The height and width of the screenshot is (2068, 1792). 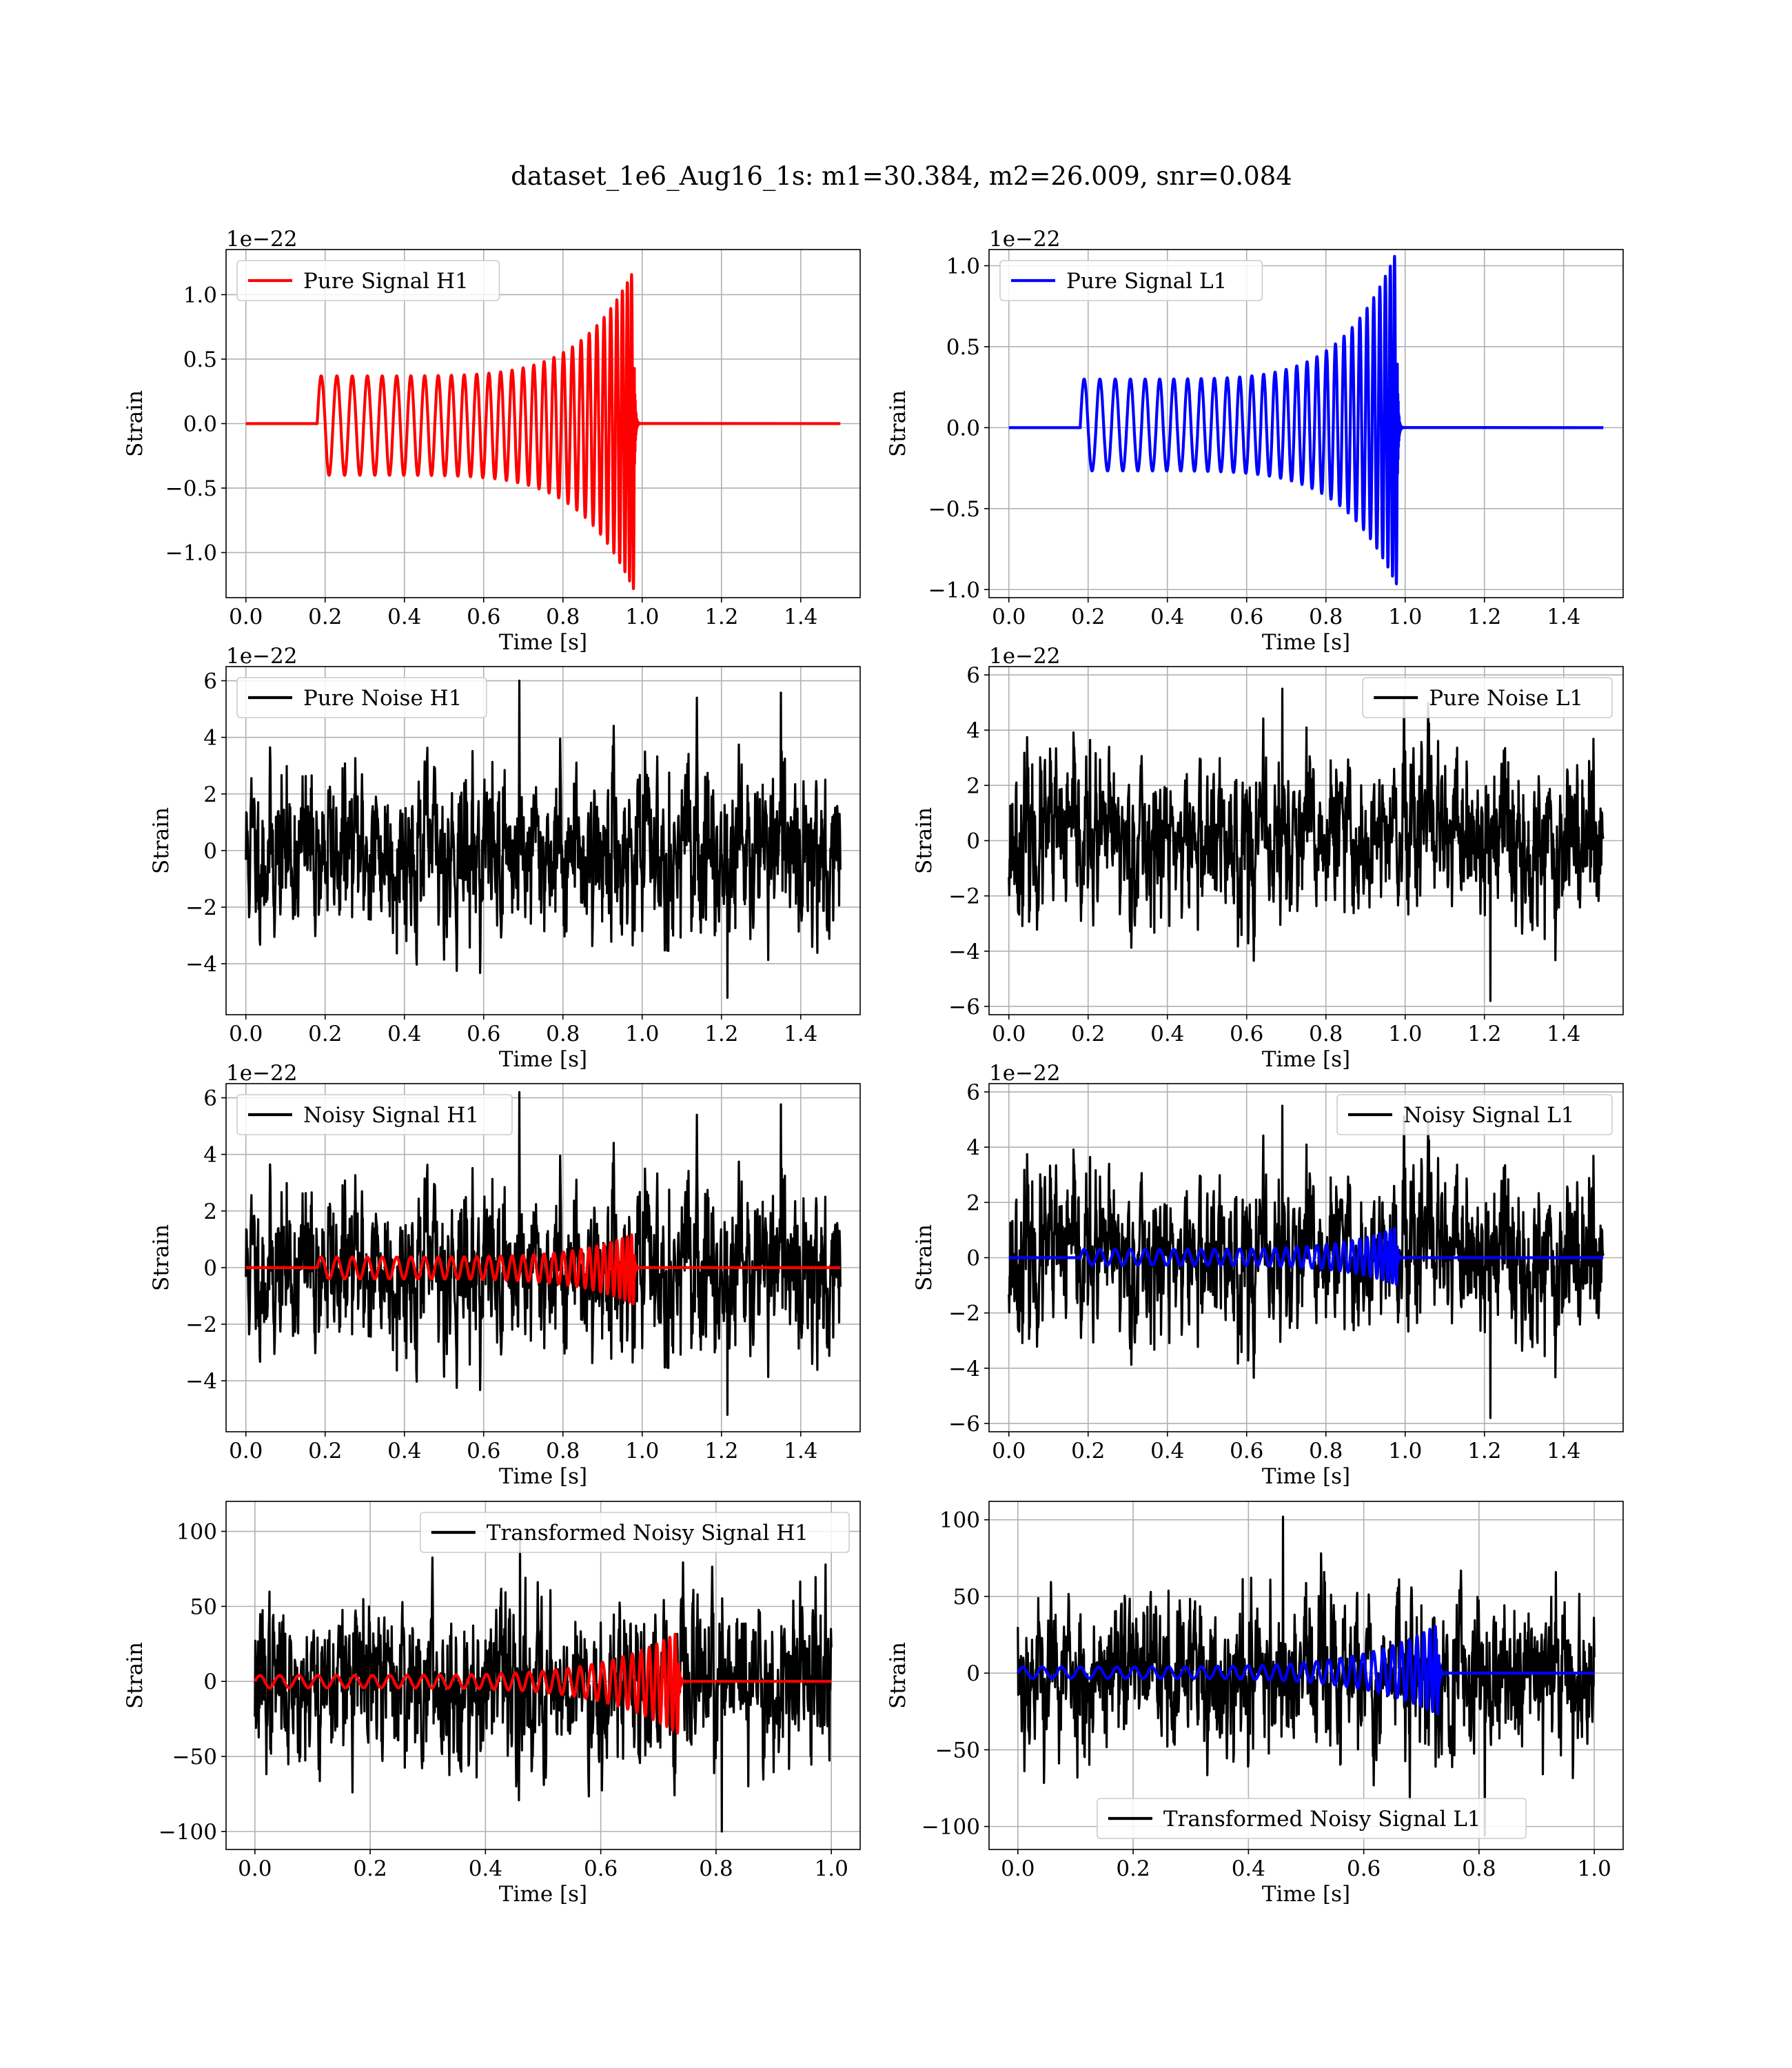 I want to click on y-tick-label: −6, so click(x=964, y=1007).